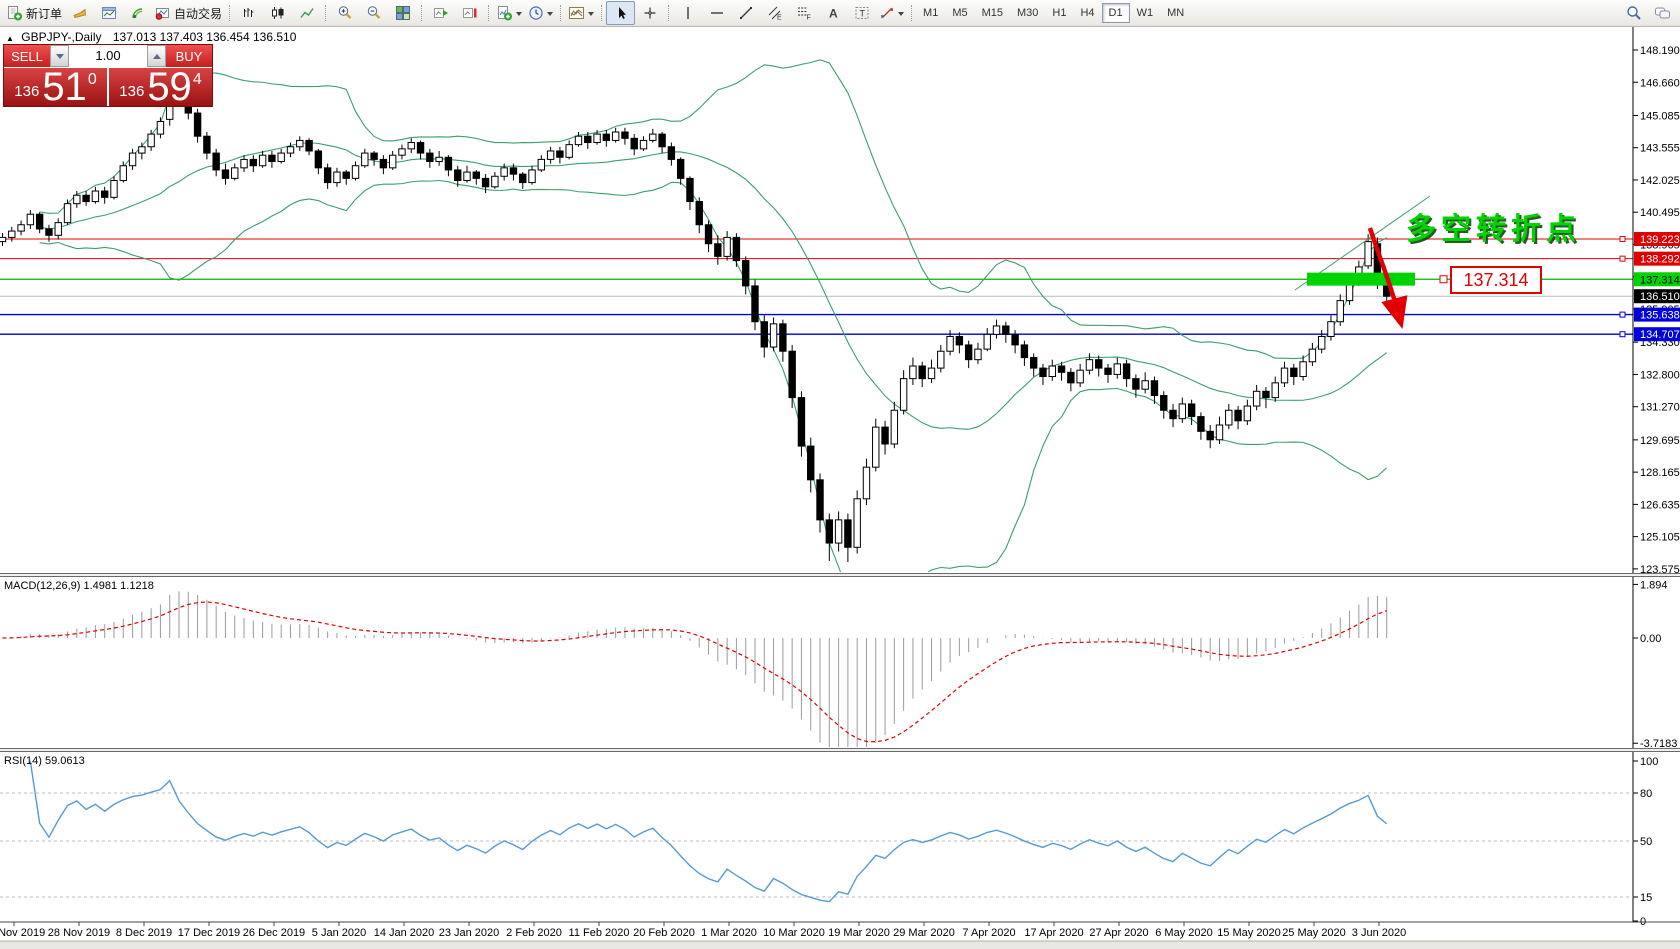 The width and height of the screenshot is (1680, 949). What do you see at coordinates (1646, 794) in the screenshot?
I see `svg-text: 80` at bounding box center [1646, 794].